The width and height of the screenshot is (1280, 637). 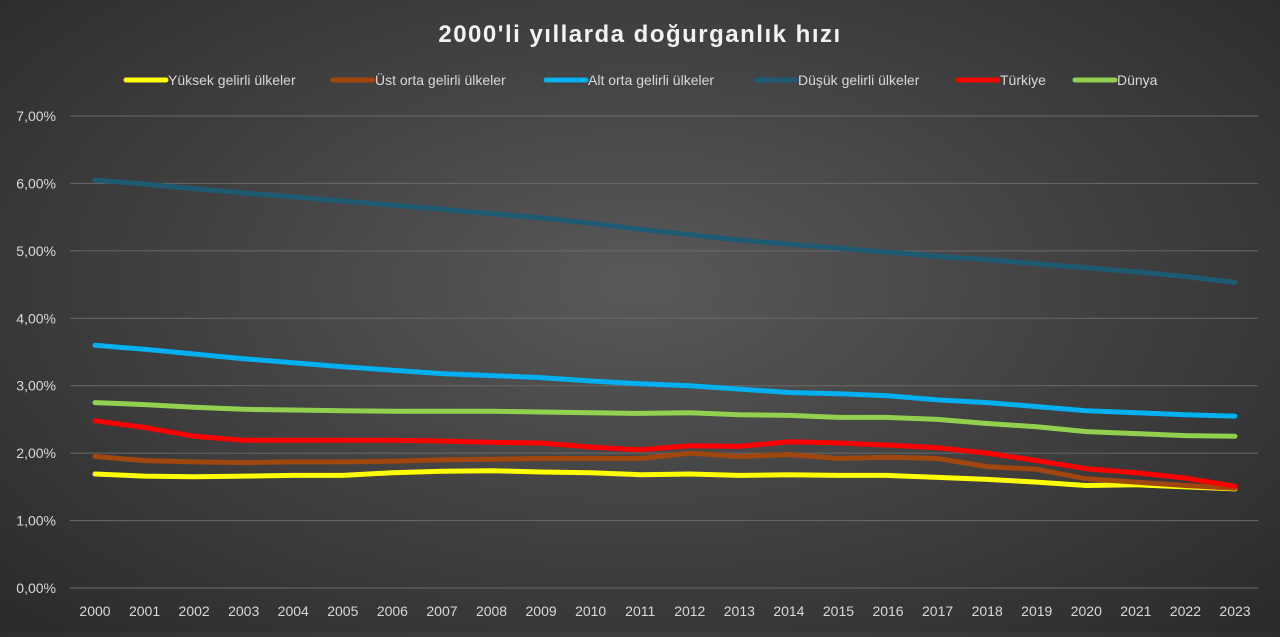 I want to click on x-tick-label: 2010, so click(x=590, y=611).